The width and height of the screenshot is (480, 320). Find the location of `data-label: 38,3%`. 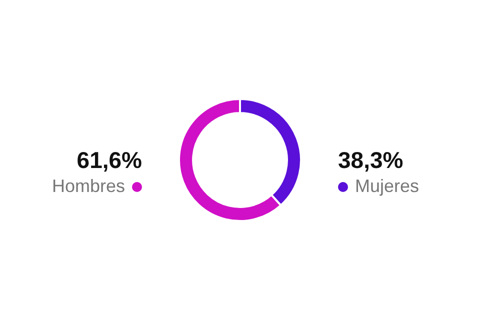

data-label: 38,3% is located at coordinates (371, 160).